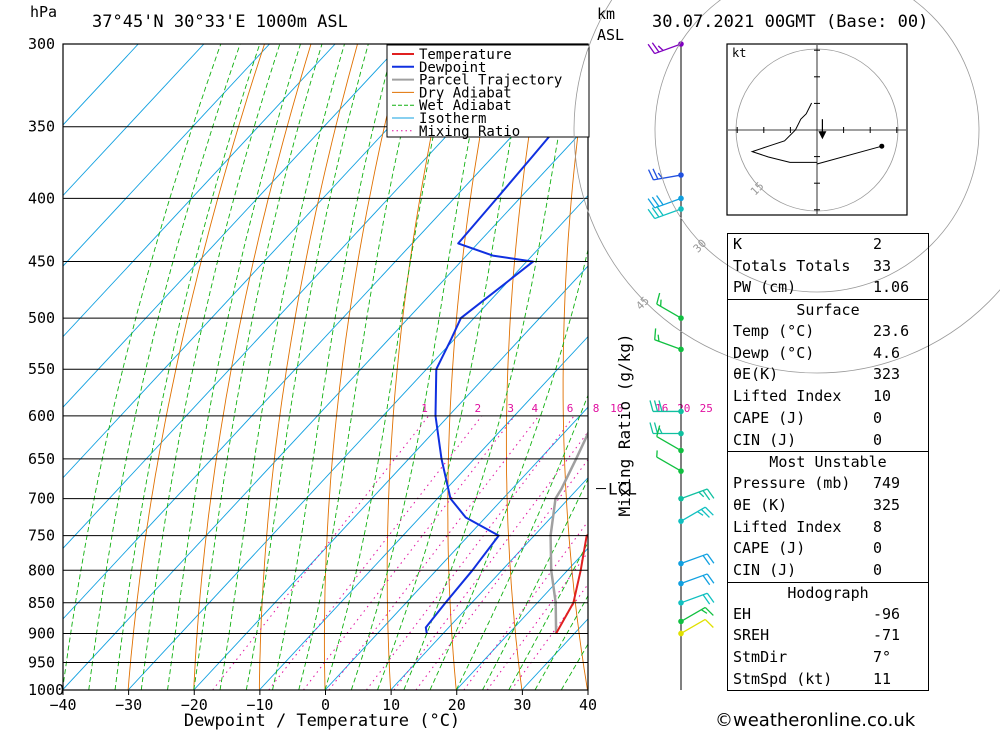  I want to click on section-title: Surface, so click(828, 310).